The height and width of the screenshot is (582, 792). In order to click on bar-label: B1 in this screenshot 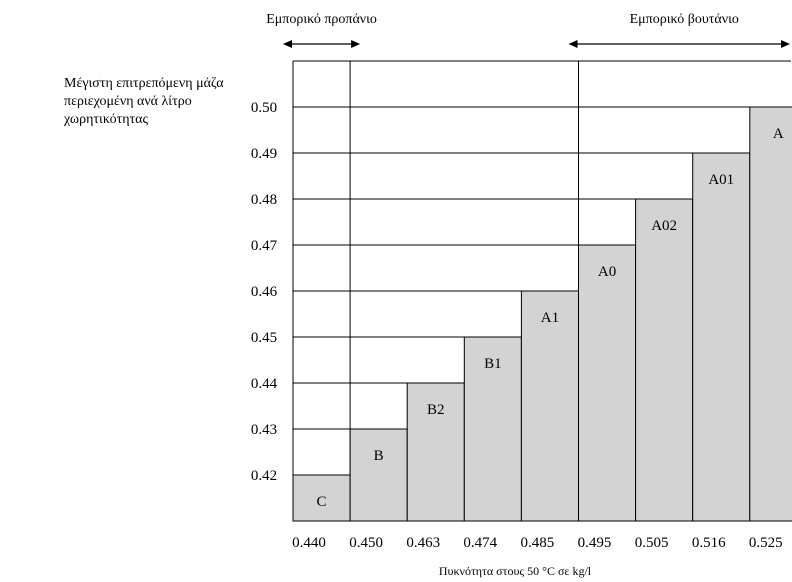, I will do `click(493, 364)`.